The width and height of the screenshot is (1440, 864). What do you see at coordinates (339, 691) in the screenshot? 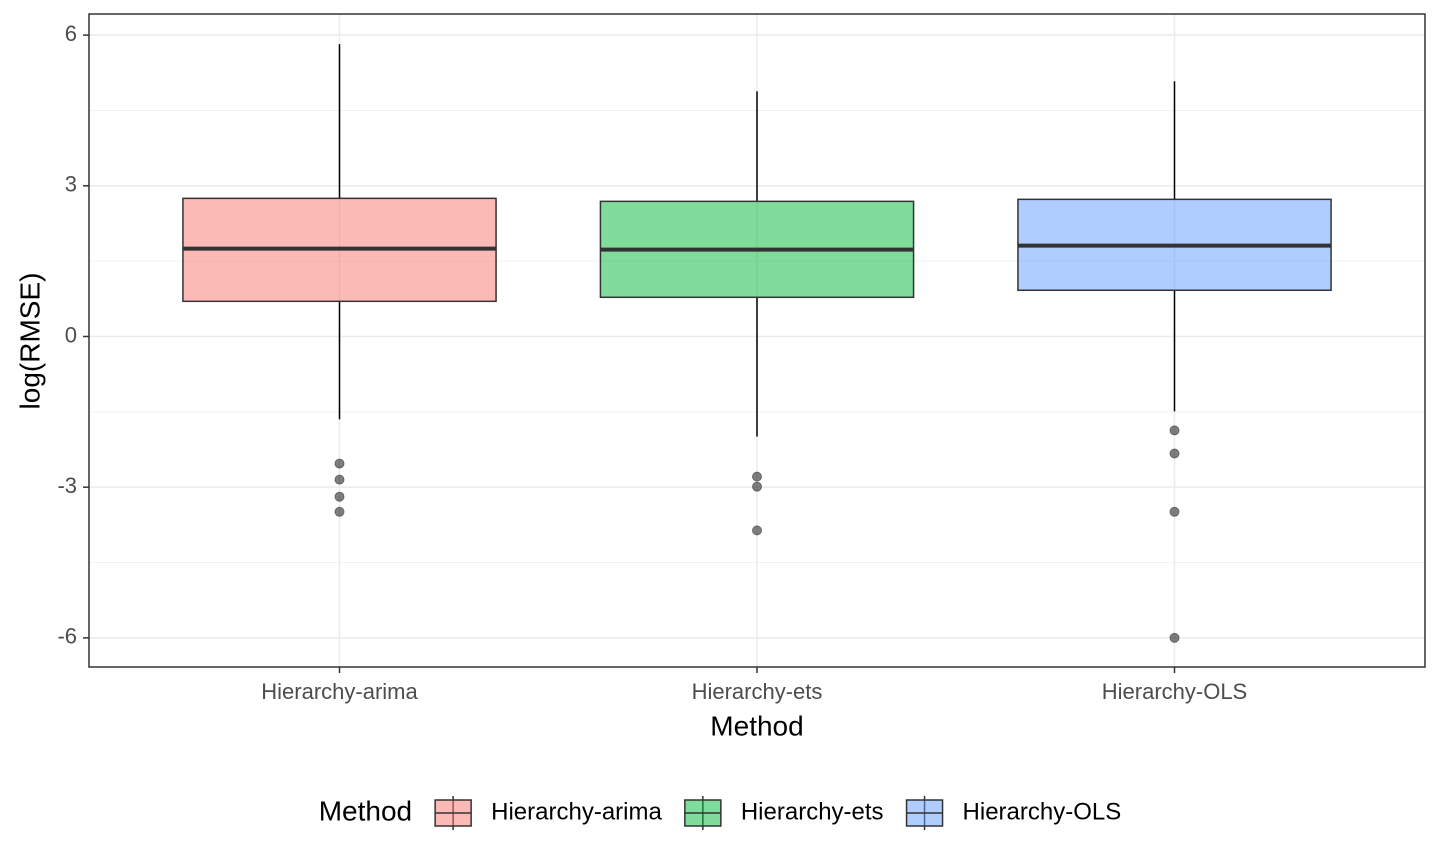
I see `x-tick-label: Hierarchy-arima` at bounding box center [339, 691].